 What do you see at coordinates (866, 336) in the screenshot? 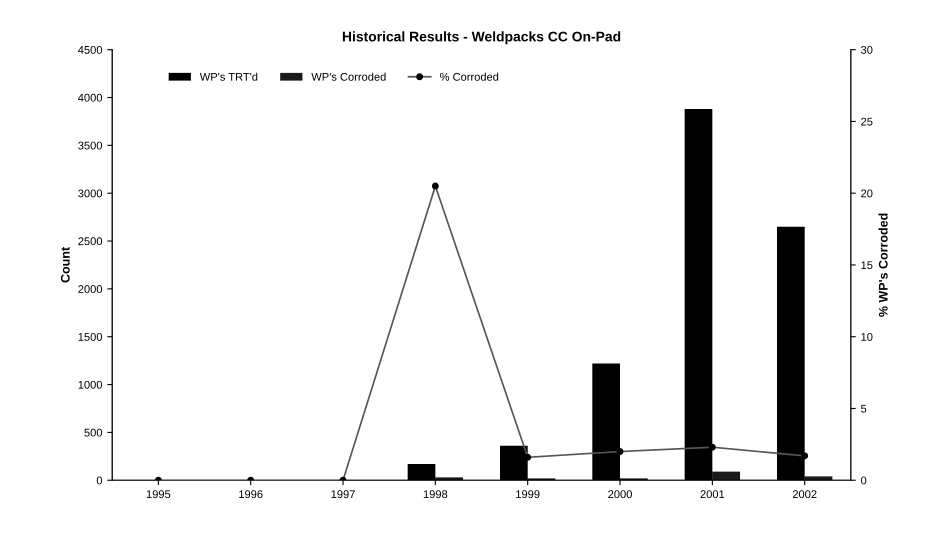
I see `y2-tick-label: 10` at bounding box center [866, 336].